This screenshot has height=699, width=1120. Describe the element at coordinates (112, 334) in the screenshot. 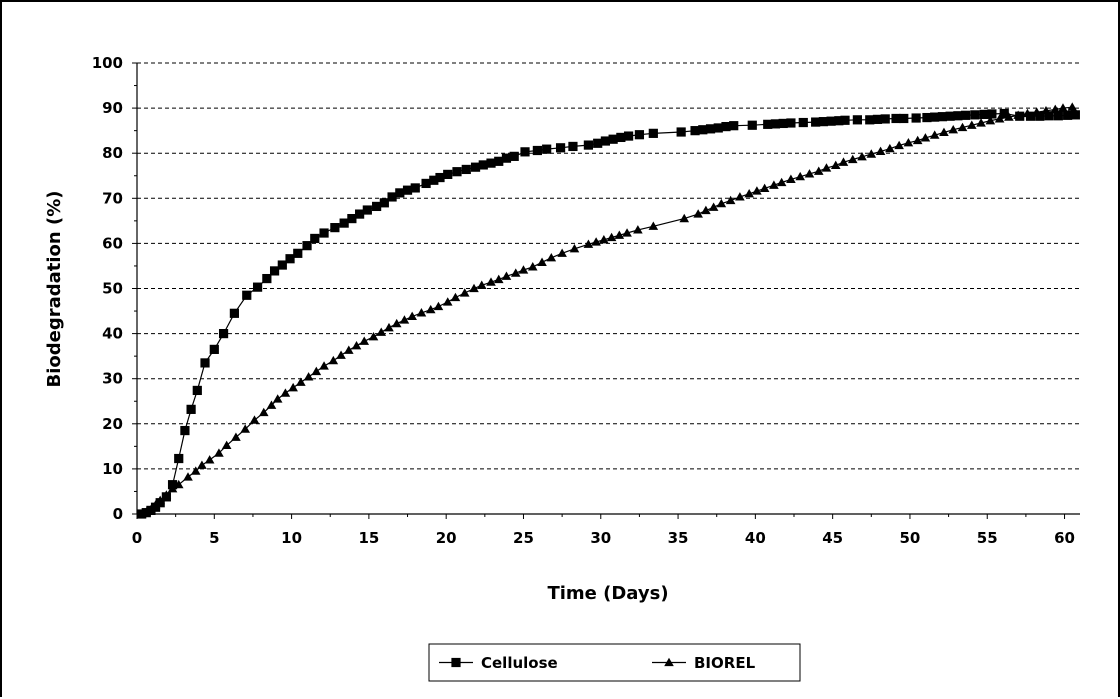

I see `y-tick-label-40: 40` at that location.